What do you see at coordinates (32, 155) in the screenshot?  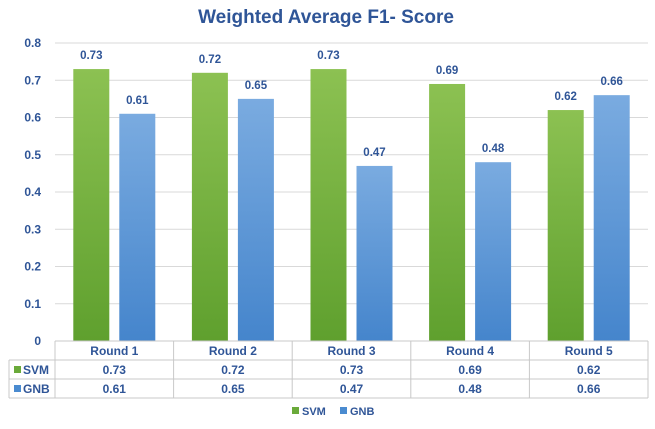 I see `y-tick-label: 0.5` at bounding box center [32, 155].